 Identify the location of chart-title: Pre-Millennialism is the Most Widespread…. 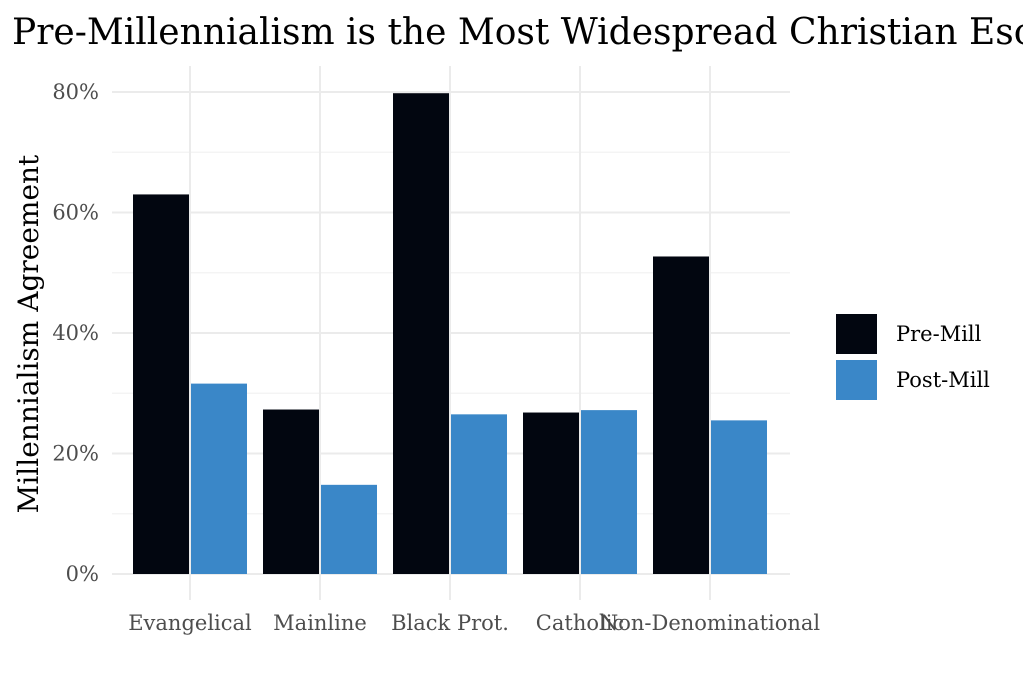
(517, 32).